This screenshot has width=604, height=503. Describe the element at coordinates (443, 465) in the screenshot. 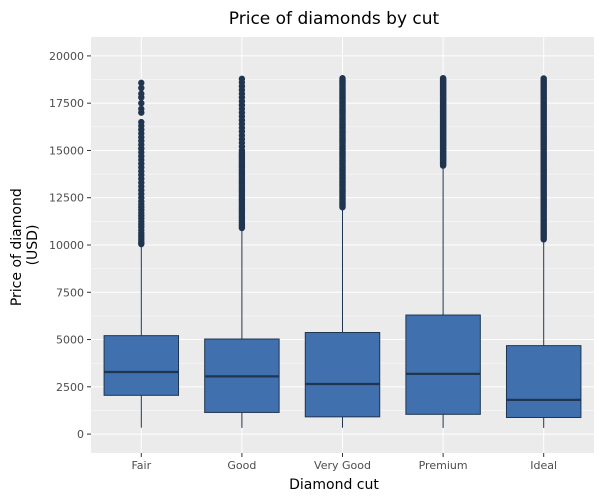

I see `x-tick-label: Premium` at that location.